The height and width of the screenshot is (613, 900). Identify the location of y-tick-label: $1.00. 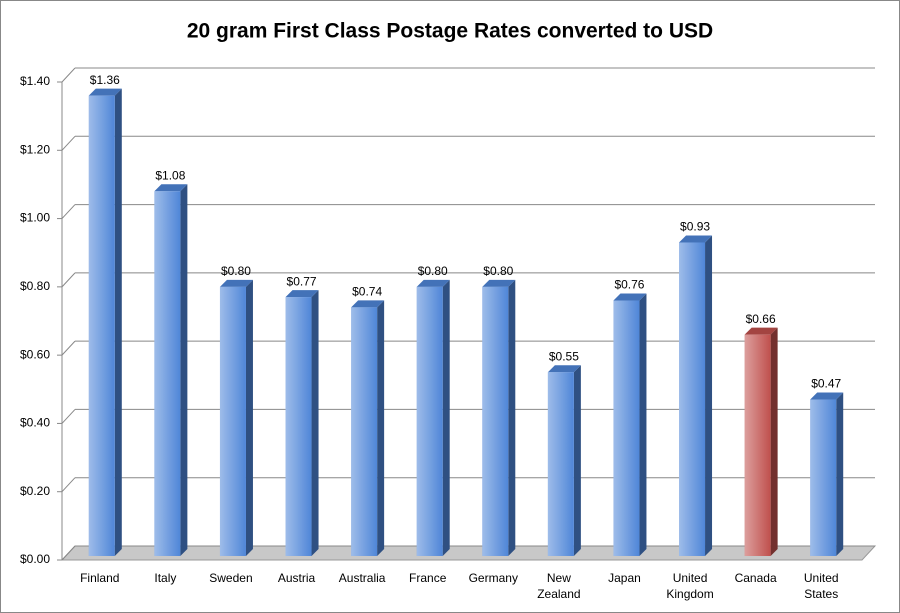
(35, 218).